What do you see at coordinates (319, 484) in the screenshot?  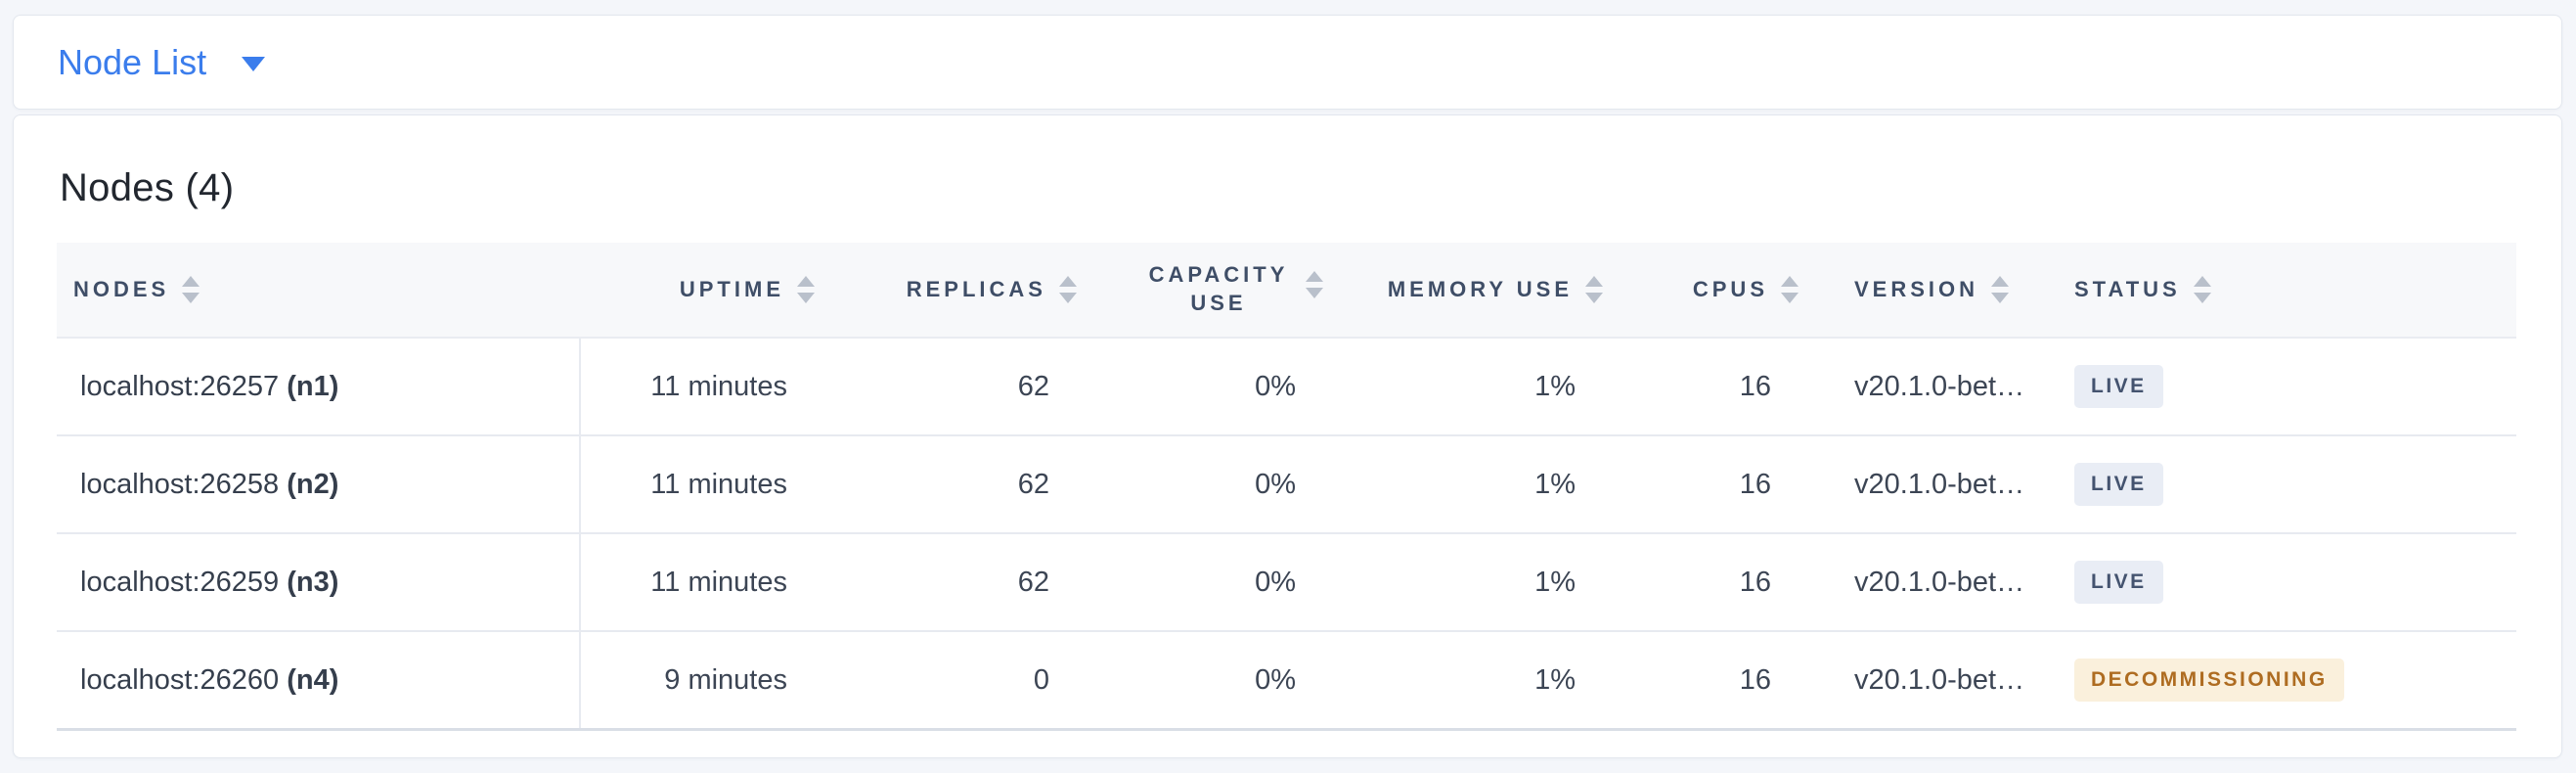 I see `node-address-cell: localhost:26258 (n2)` at bounding box center [319, 484].